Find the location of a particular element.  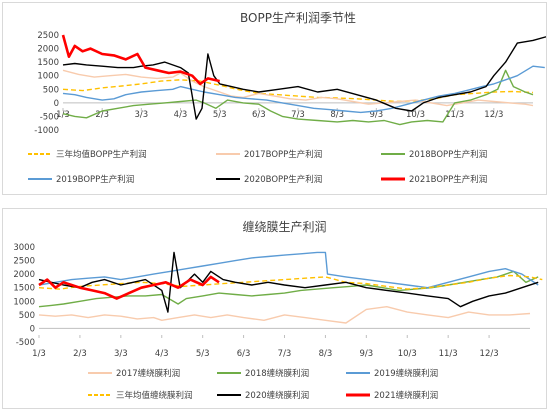

legend-label: 三年均值缠绕膜利润 is located at coordinates (154, 395).